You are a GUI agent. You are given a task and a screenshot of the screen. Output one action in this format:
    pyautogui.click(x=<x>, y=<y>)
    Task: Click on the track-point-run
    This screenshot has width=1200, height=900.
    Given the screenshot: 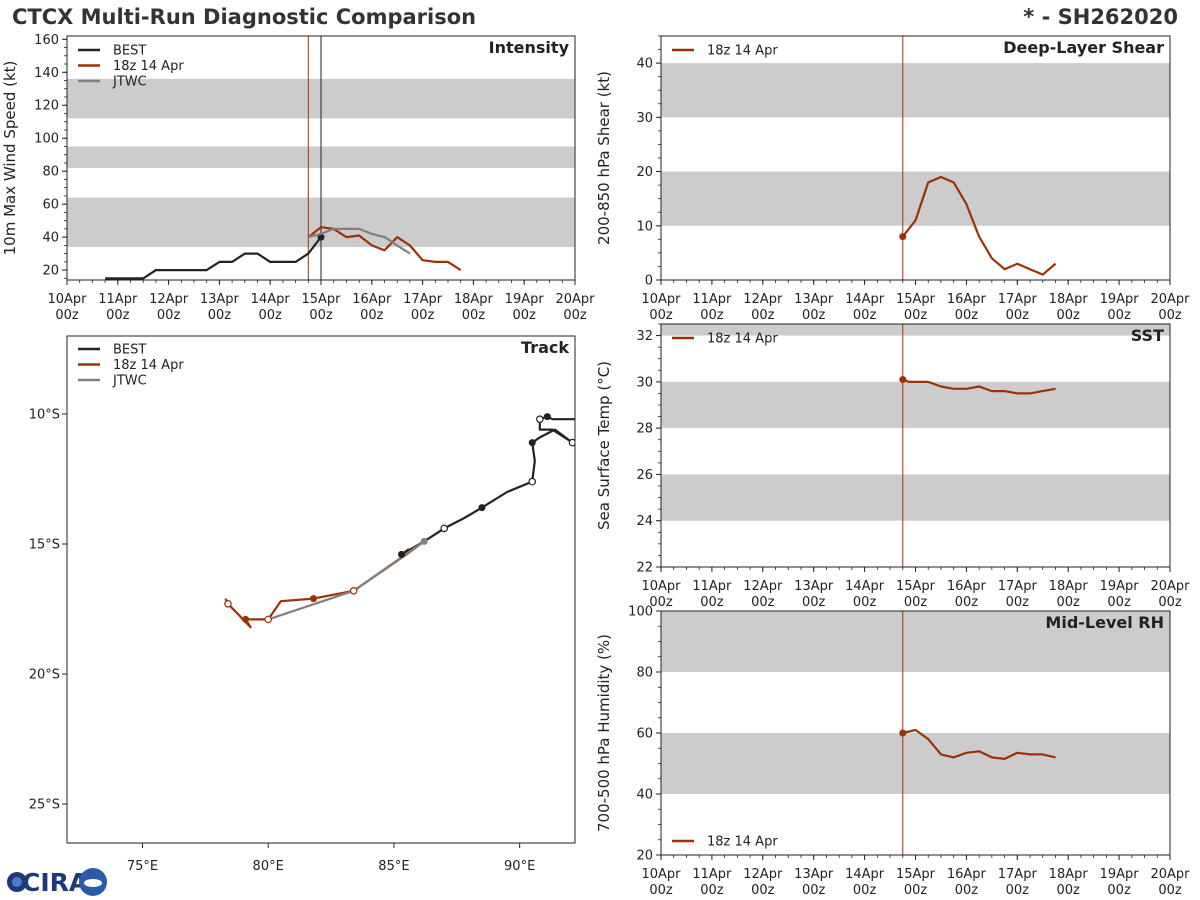 What is the action you would take?
    pyautogui.click(x=313, y=599)
    